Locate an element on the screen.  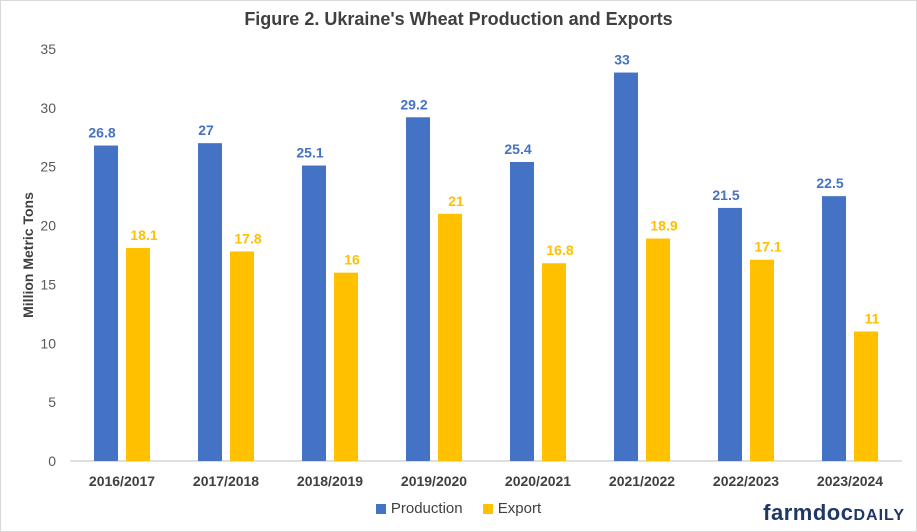
farmdoc-daily-logo: farmdocDAILY is located at coordinates (834, 513).